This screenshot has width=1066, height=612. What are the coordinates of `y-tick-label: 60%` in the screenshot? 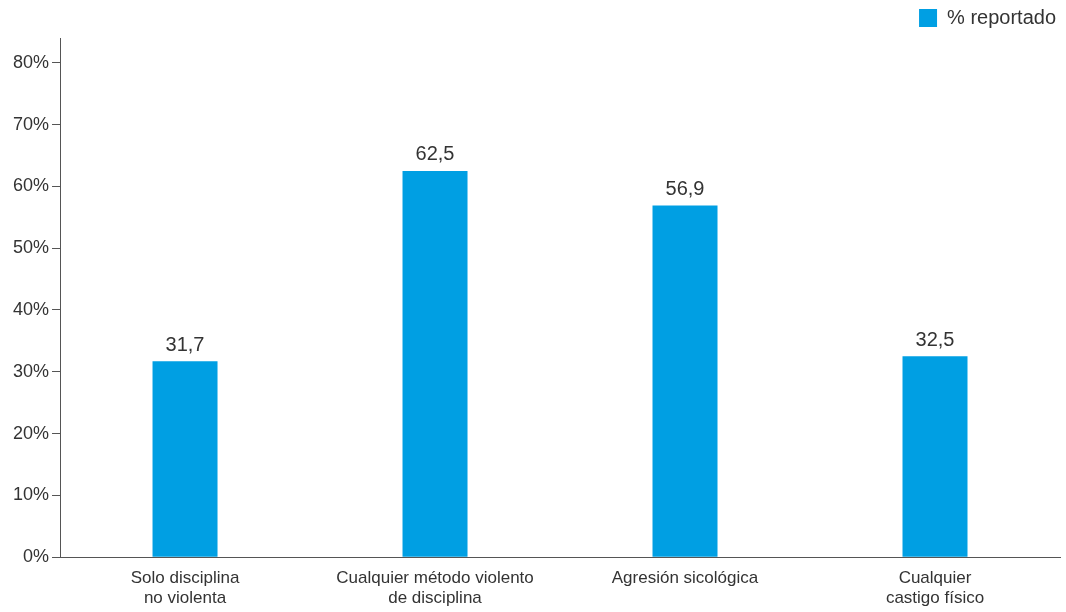 It's located at (31, 185).